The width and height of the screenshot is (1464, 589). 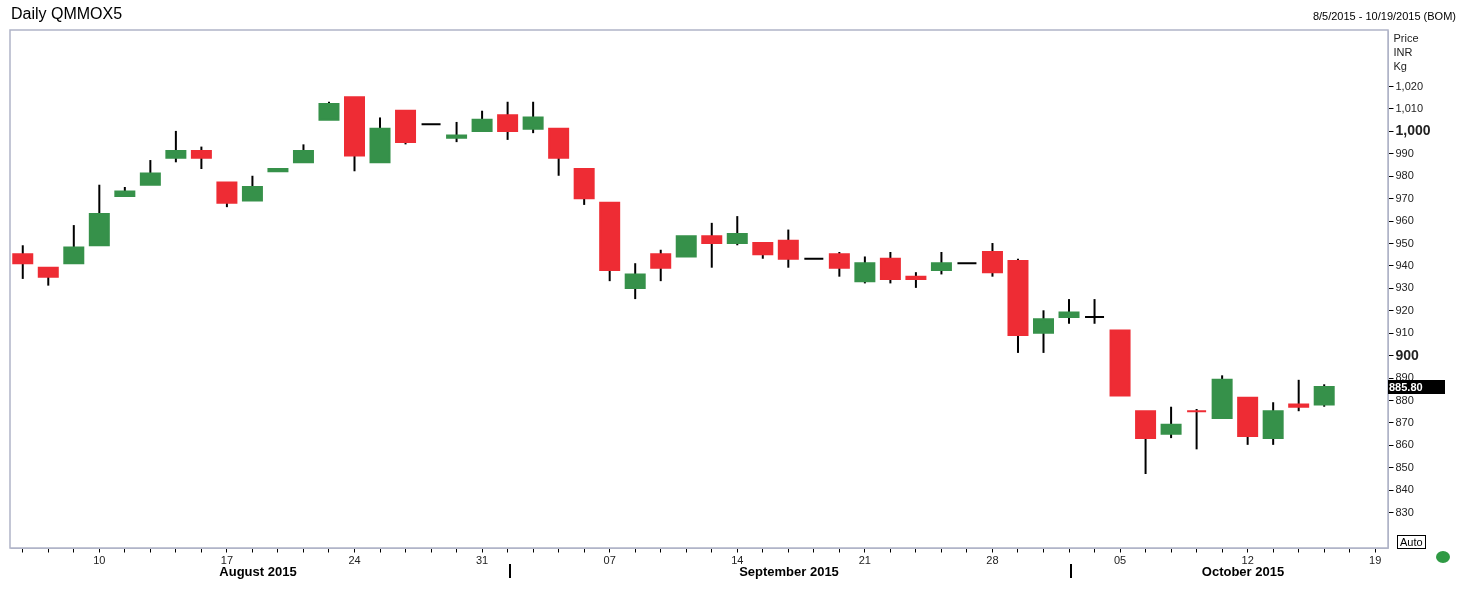 I want to click on x-tick-label: 21, so click(x=864, y=559).